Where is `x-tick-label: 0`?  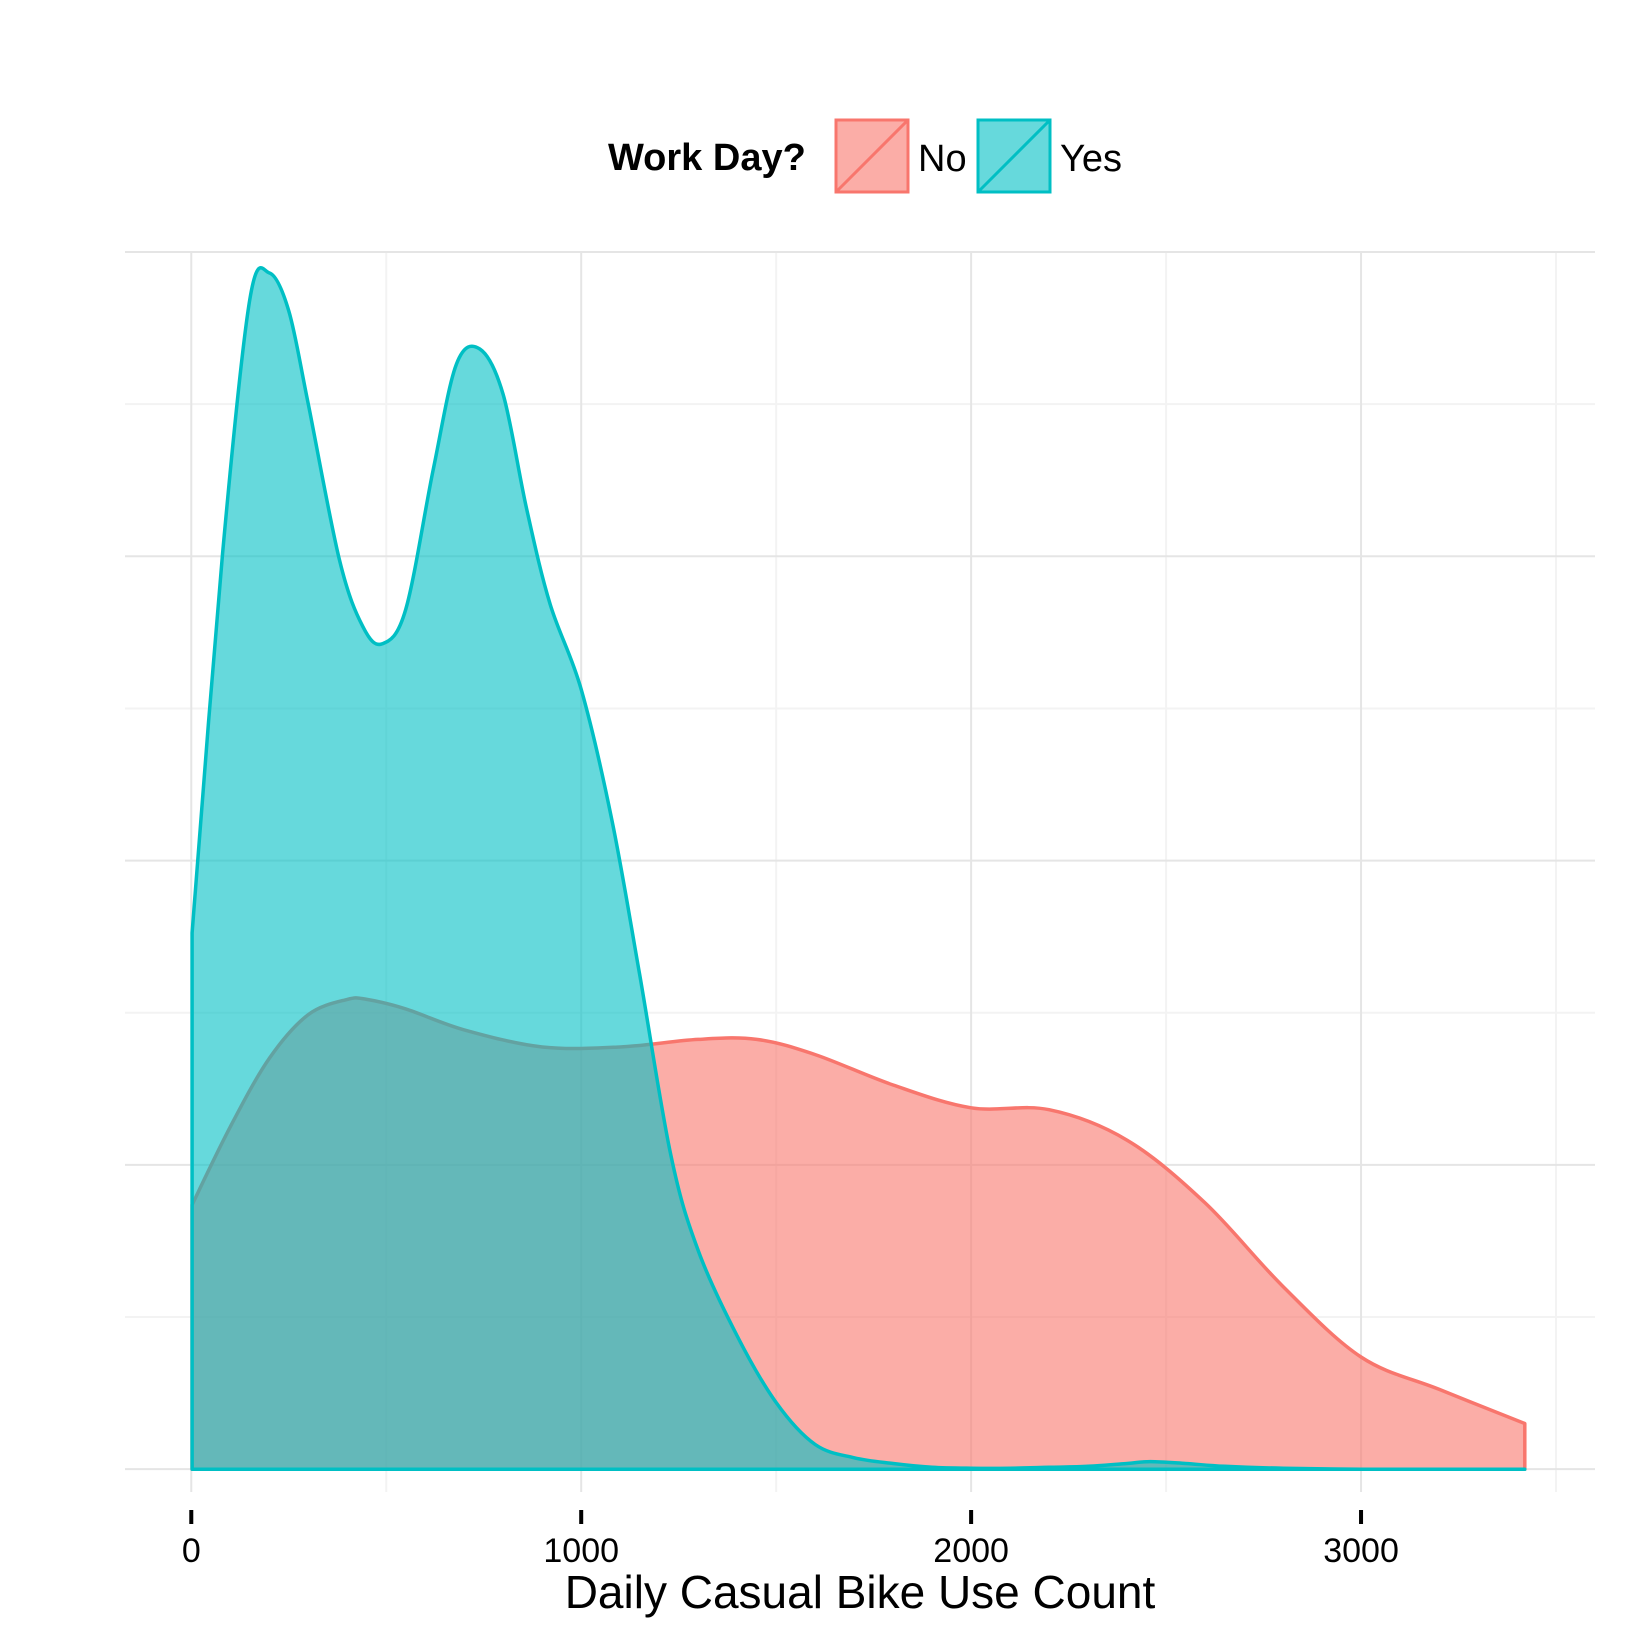 x-tick-label: 0 is located at coordinates (191, 1551).